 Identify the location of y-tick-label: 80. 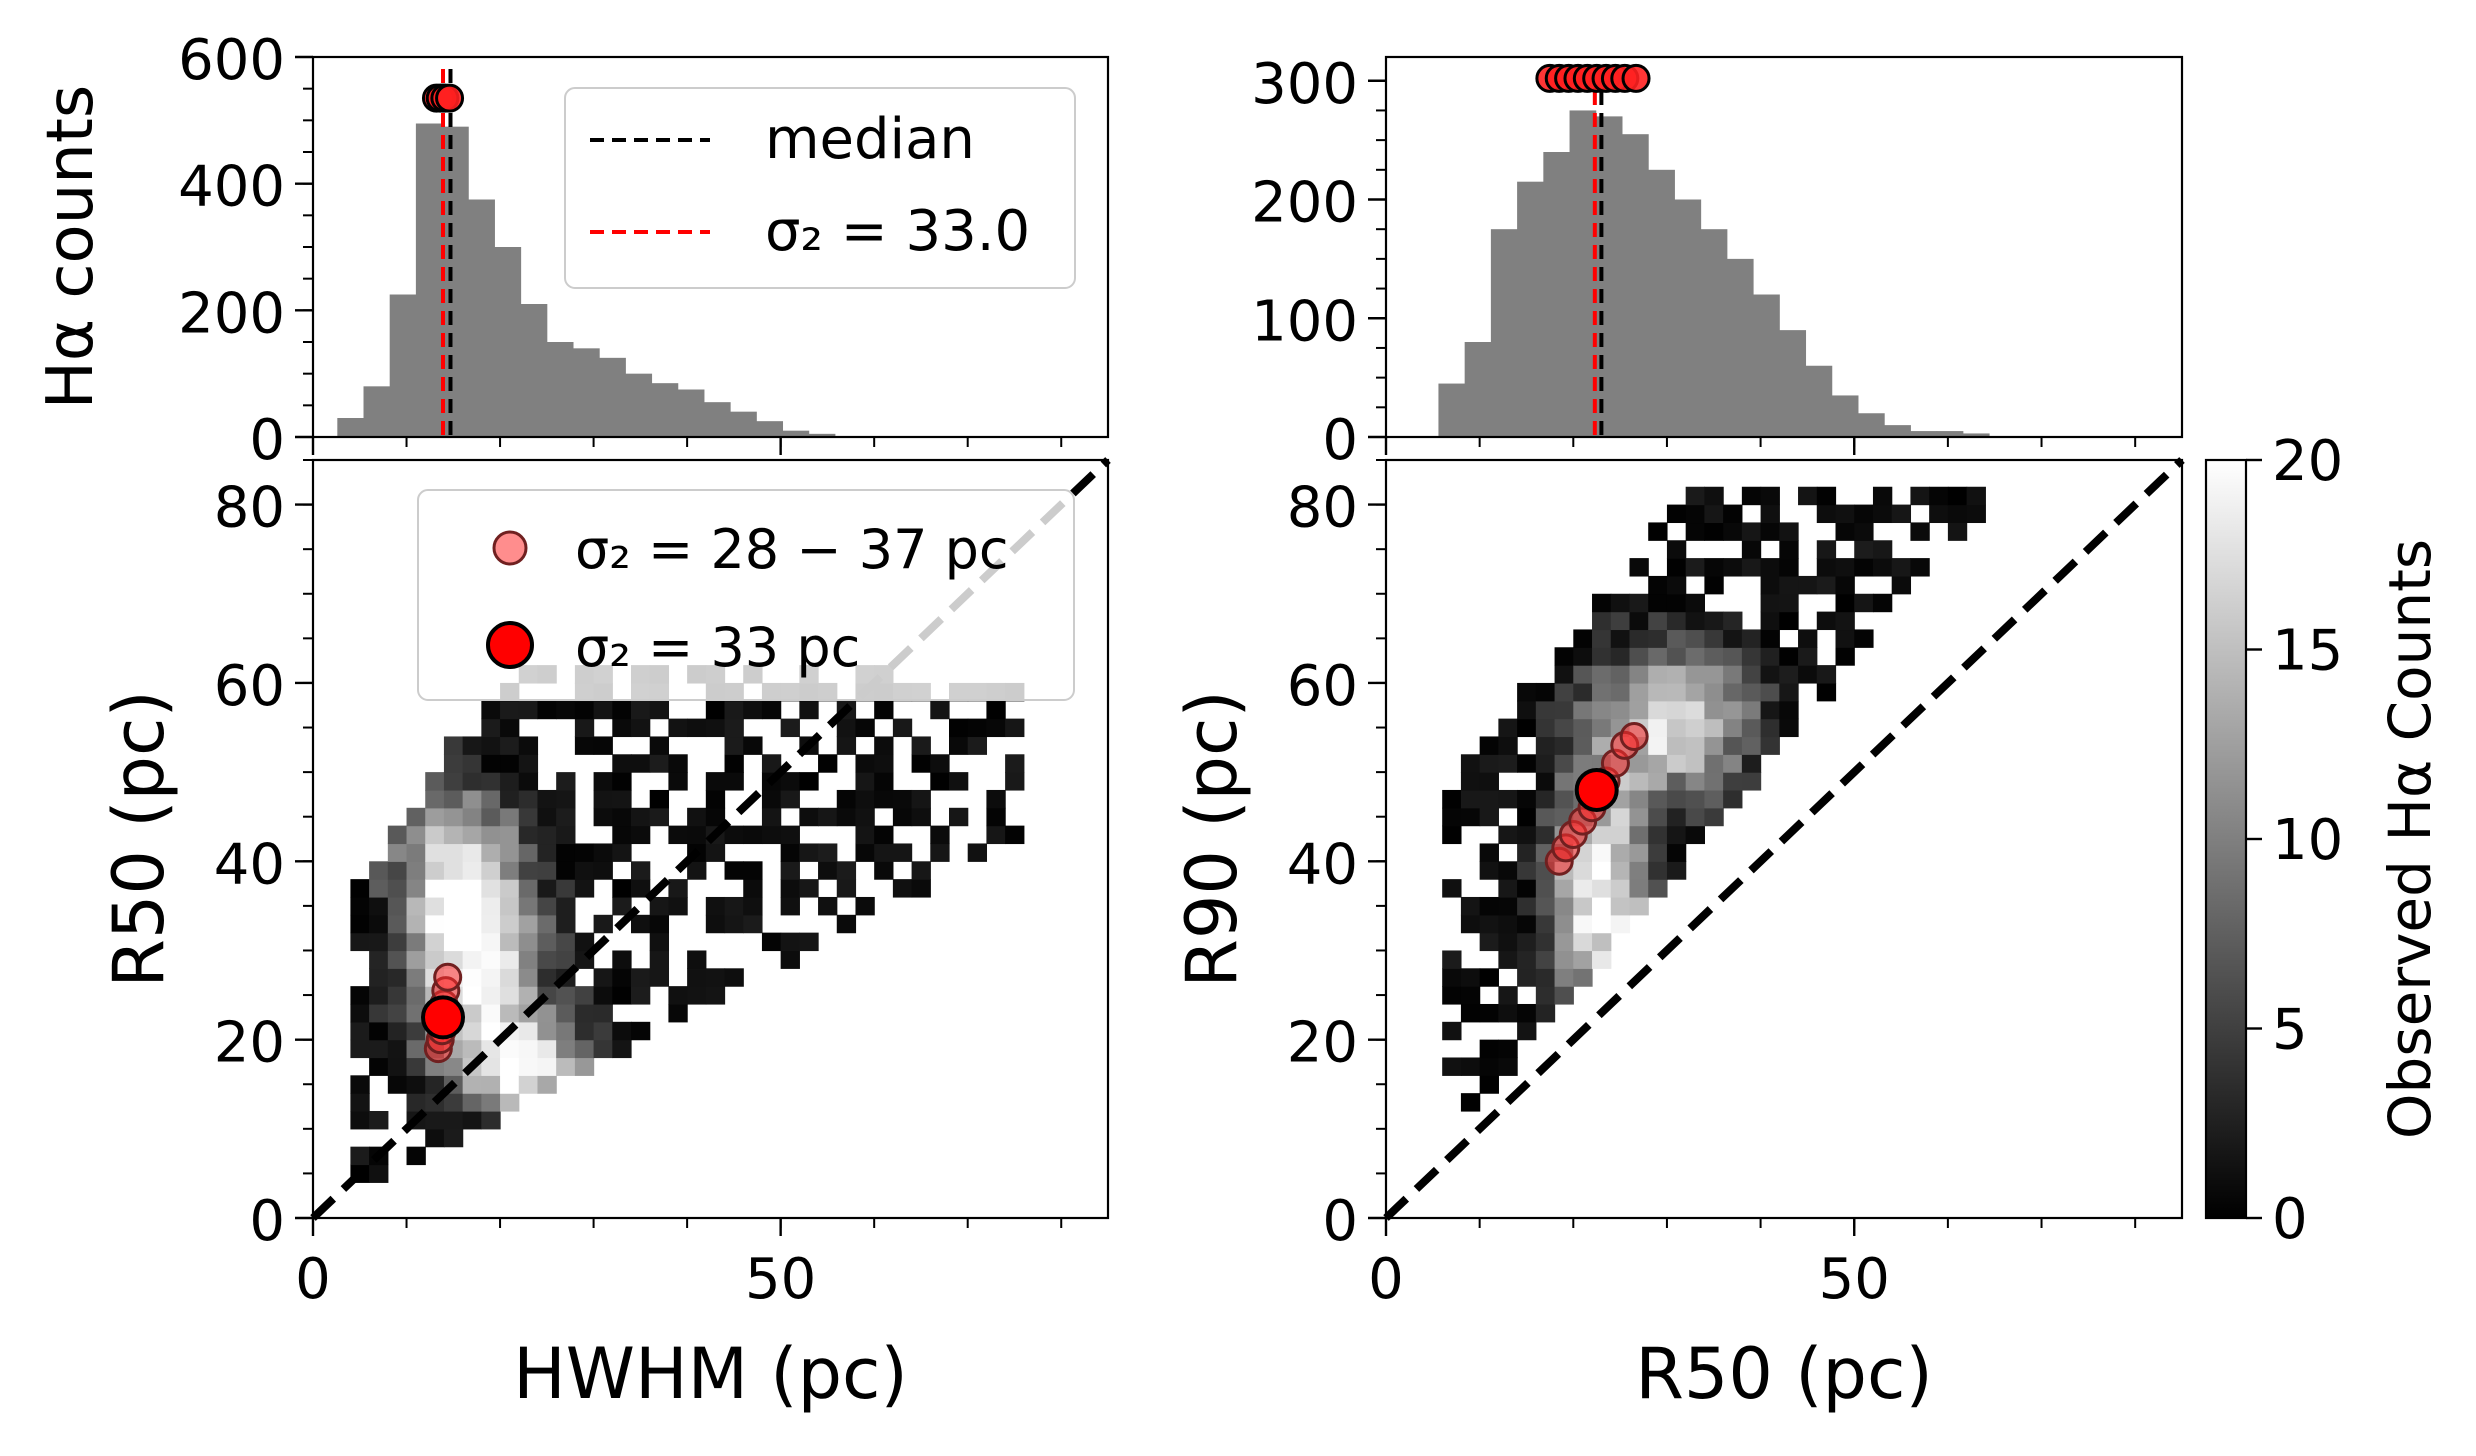
(1322, 508).